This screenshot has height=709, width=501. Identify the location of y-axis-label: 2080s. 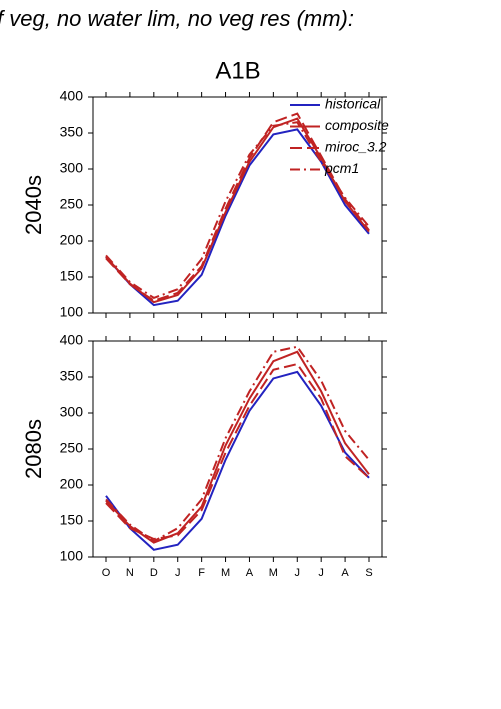
(33, 449).